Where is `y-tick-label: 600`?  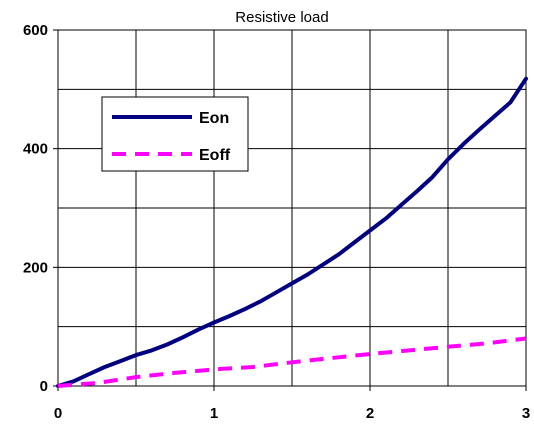
y-tick-label: 600 is located at coordinates (35, 30).